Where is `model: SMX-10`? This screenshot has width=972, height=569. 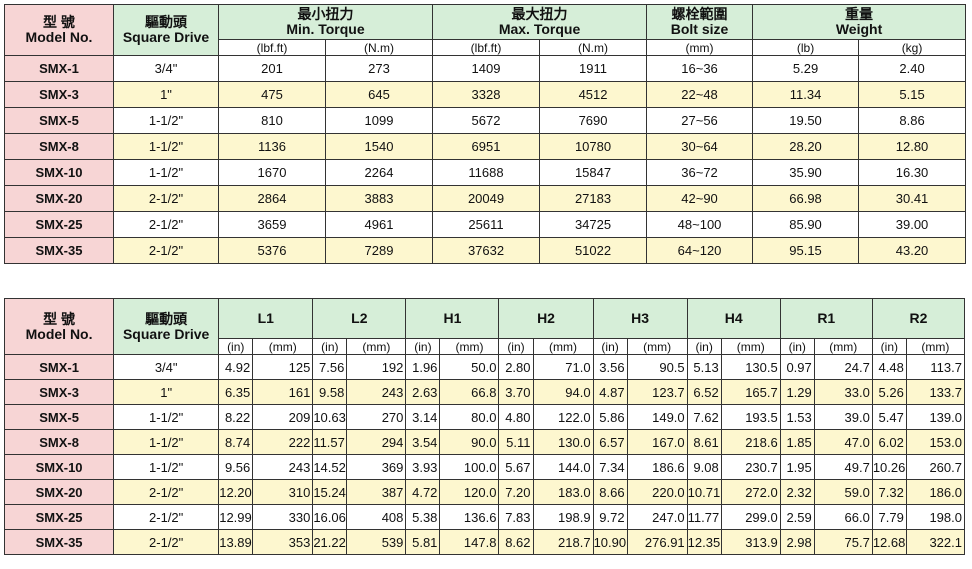
model: SMX-10 is located at coordinates (59, 172).